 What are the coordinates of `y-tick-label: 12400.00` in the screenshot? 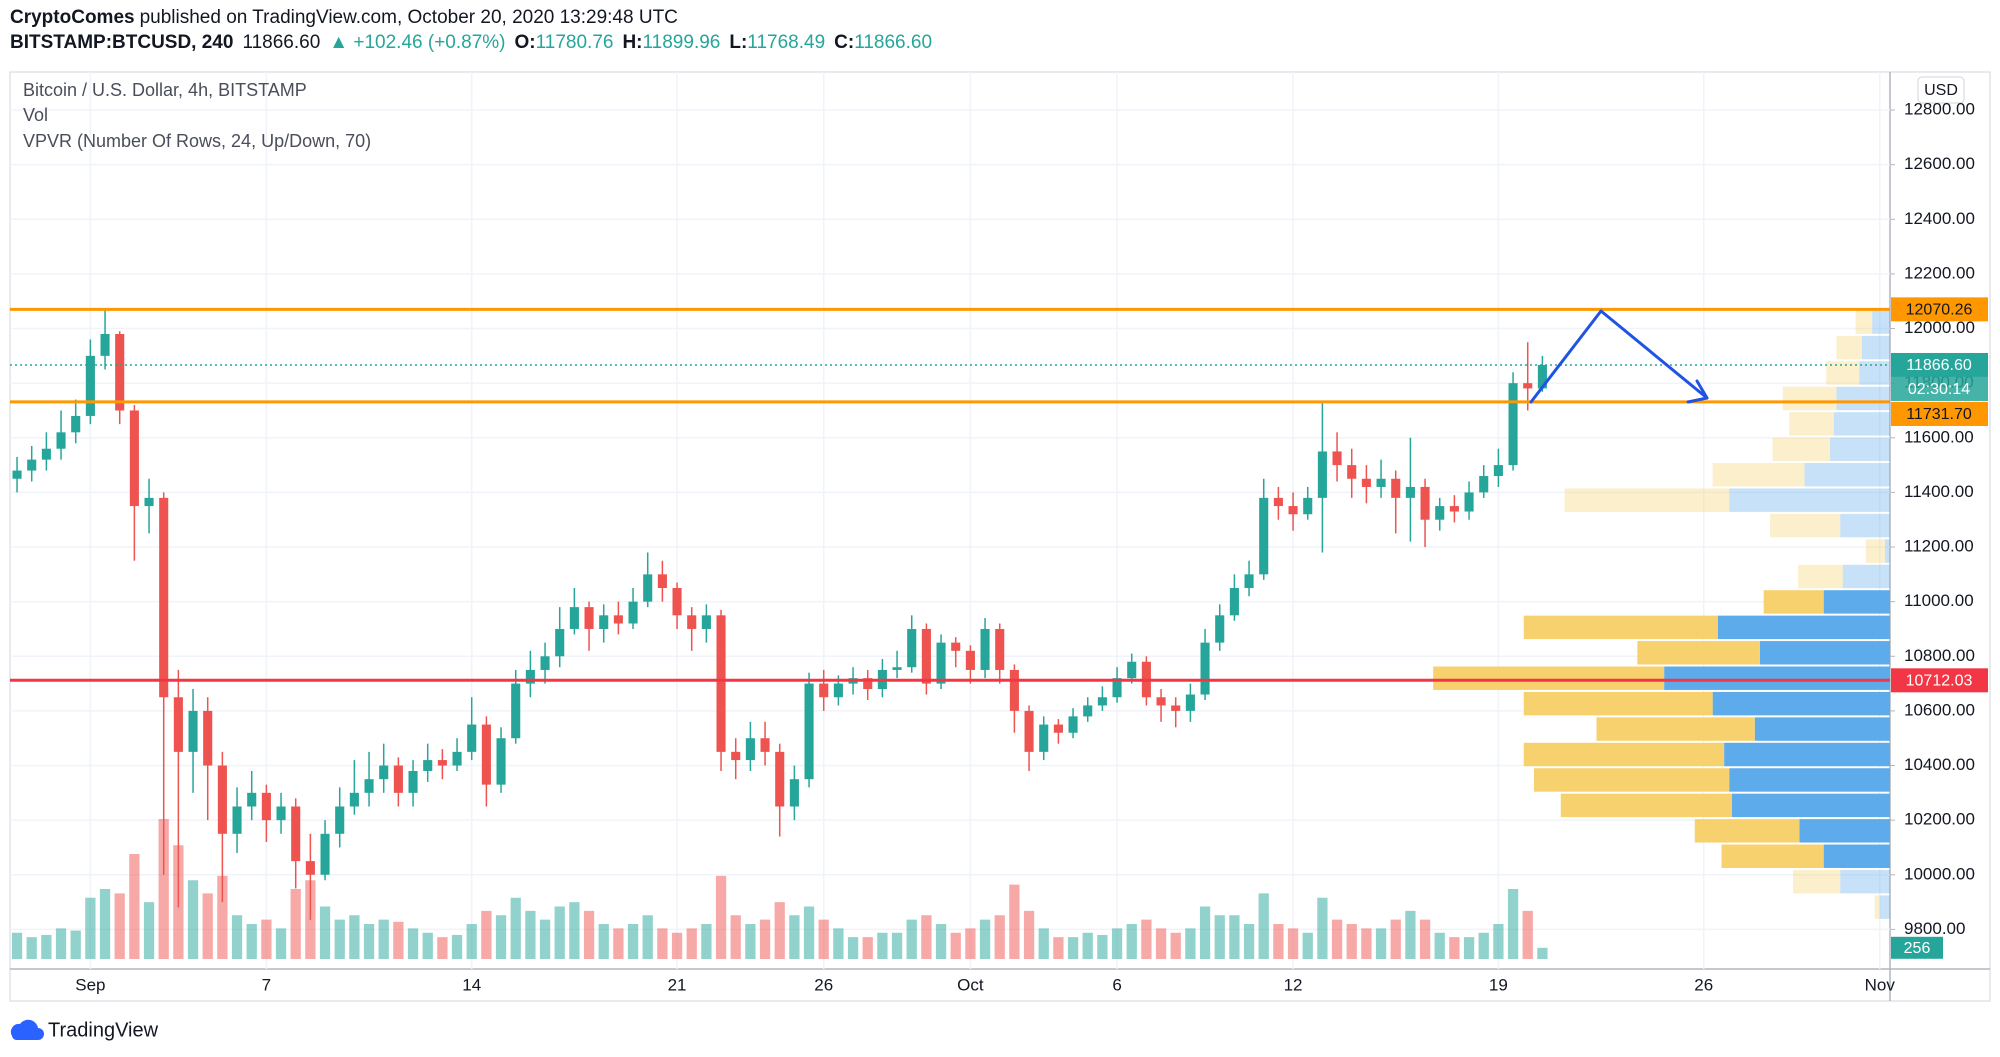 It's located at (1939, 218).